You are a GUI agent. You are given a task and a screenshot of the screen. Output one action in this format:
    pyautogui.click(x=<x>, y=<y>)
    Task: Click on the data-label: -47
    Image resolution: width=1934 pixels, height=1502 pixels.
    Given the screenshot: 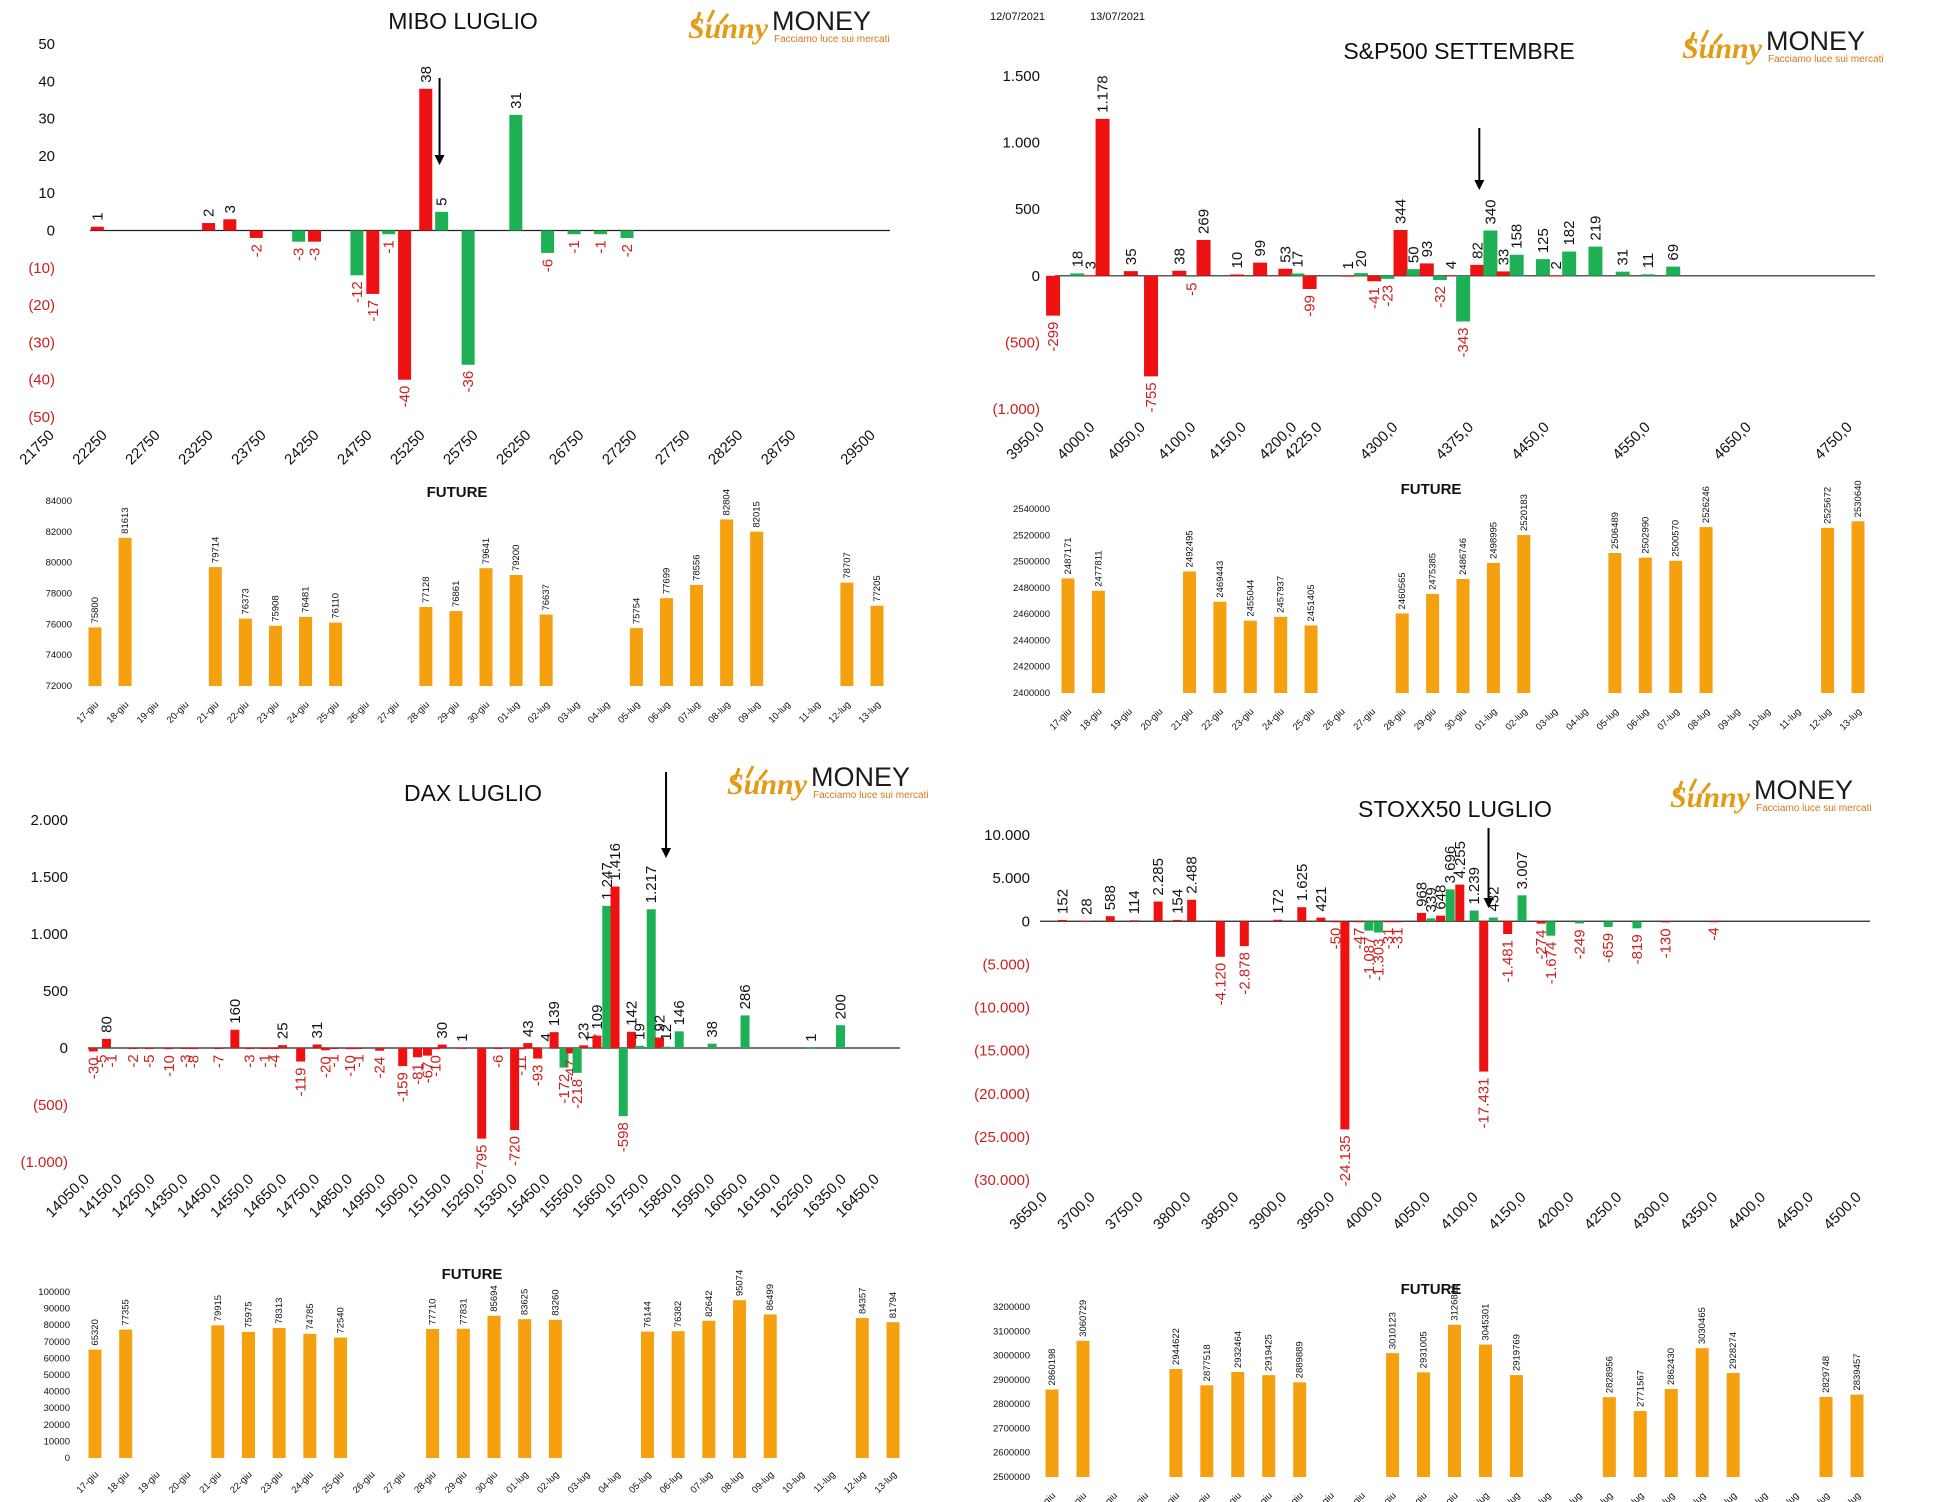 What is the action you would take?
    pyautogui.click(x=1359, y=939)
    